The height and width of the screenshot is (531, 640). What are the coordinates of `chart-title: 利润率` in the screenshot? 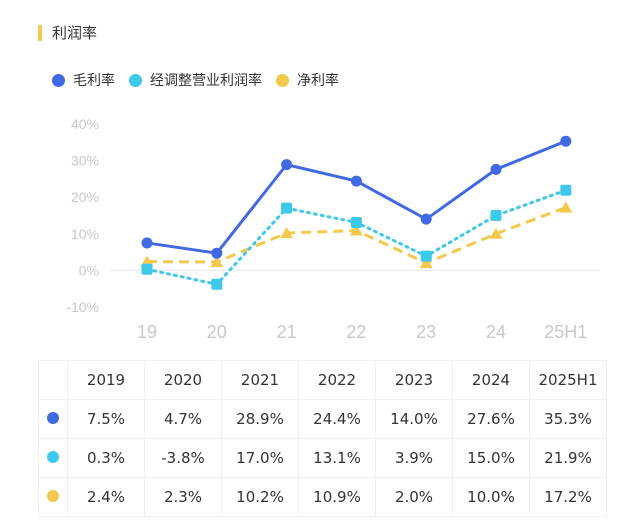 It's located at (67, 32).